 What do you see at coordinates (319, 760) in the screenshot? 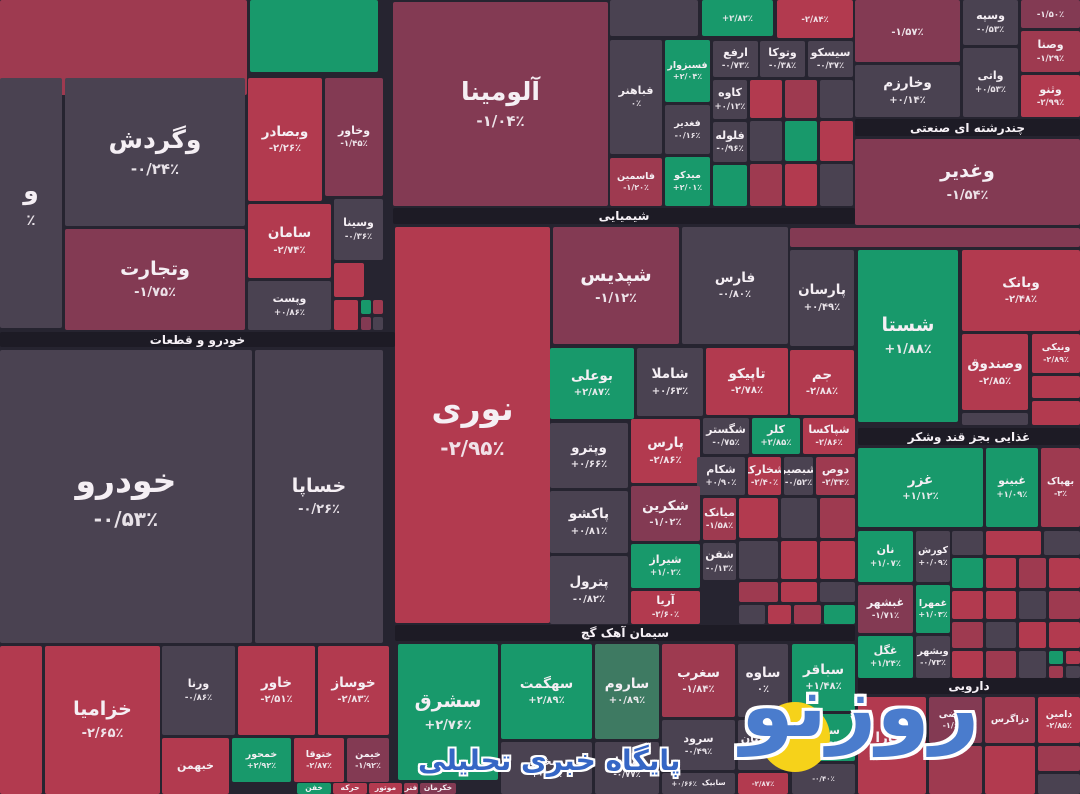
I see `tile-ختوقا: ختوقا -۲/۸۷٪` at bounding box center [319, 760].